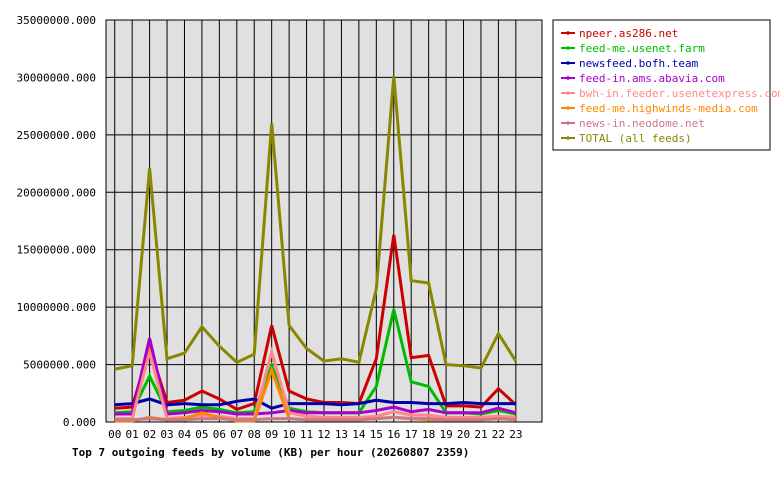 The height and width of the screenshot is (480, 780). What do you see at coordinates (480, 434) in the screenshot?
I see `x-tick-label: 21` at bounding box center [480, 434].